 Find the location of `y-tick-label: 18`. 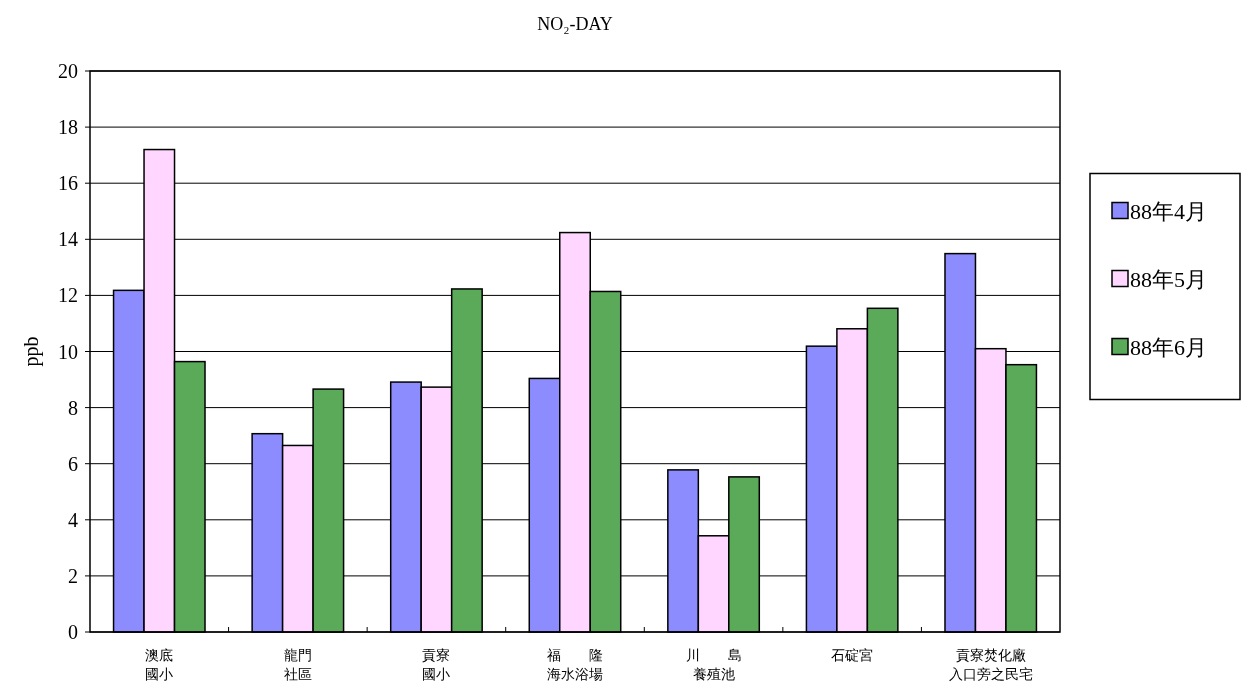

y-tick-label: 18 is located at coordinates (68, 127).